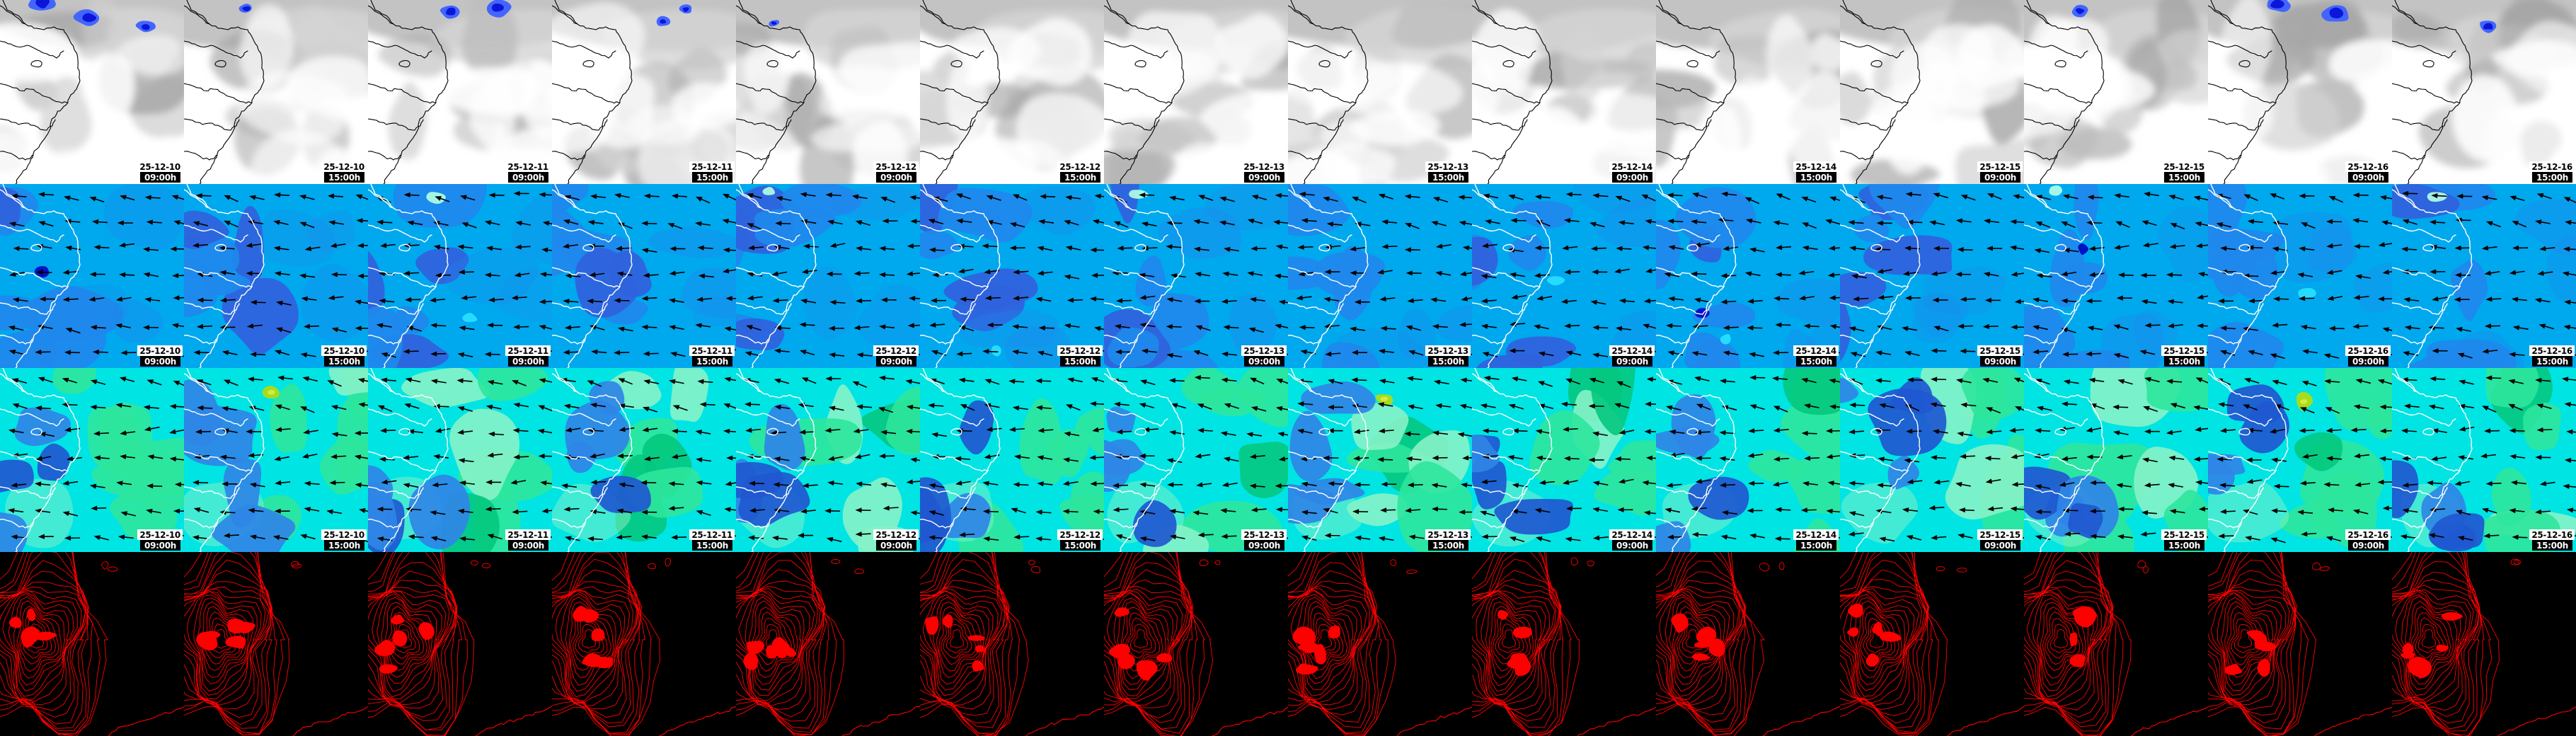 Image resolution: width=2576 pixels, height=736 pixels. I want to click on forecast-panel-wind-field-lower-col2: 25-12-10 15:00h, so click(276, 460).